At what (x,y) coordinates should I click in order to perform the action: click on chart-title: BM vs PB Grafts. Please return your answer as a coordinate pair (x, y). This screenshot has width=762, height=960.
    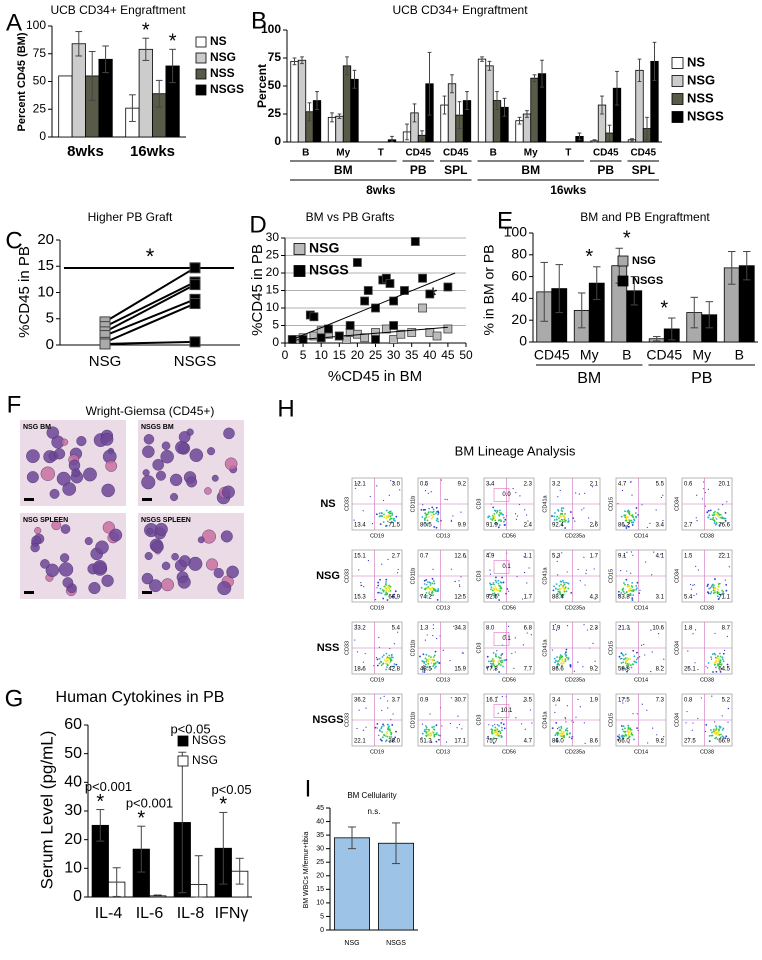
    Looking at the image, I should click on (350, 217).